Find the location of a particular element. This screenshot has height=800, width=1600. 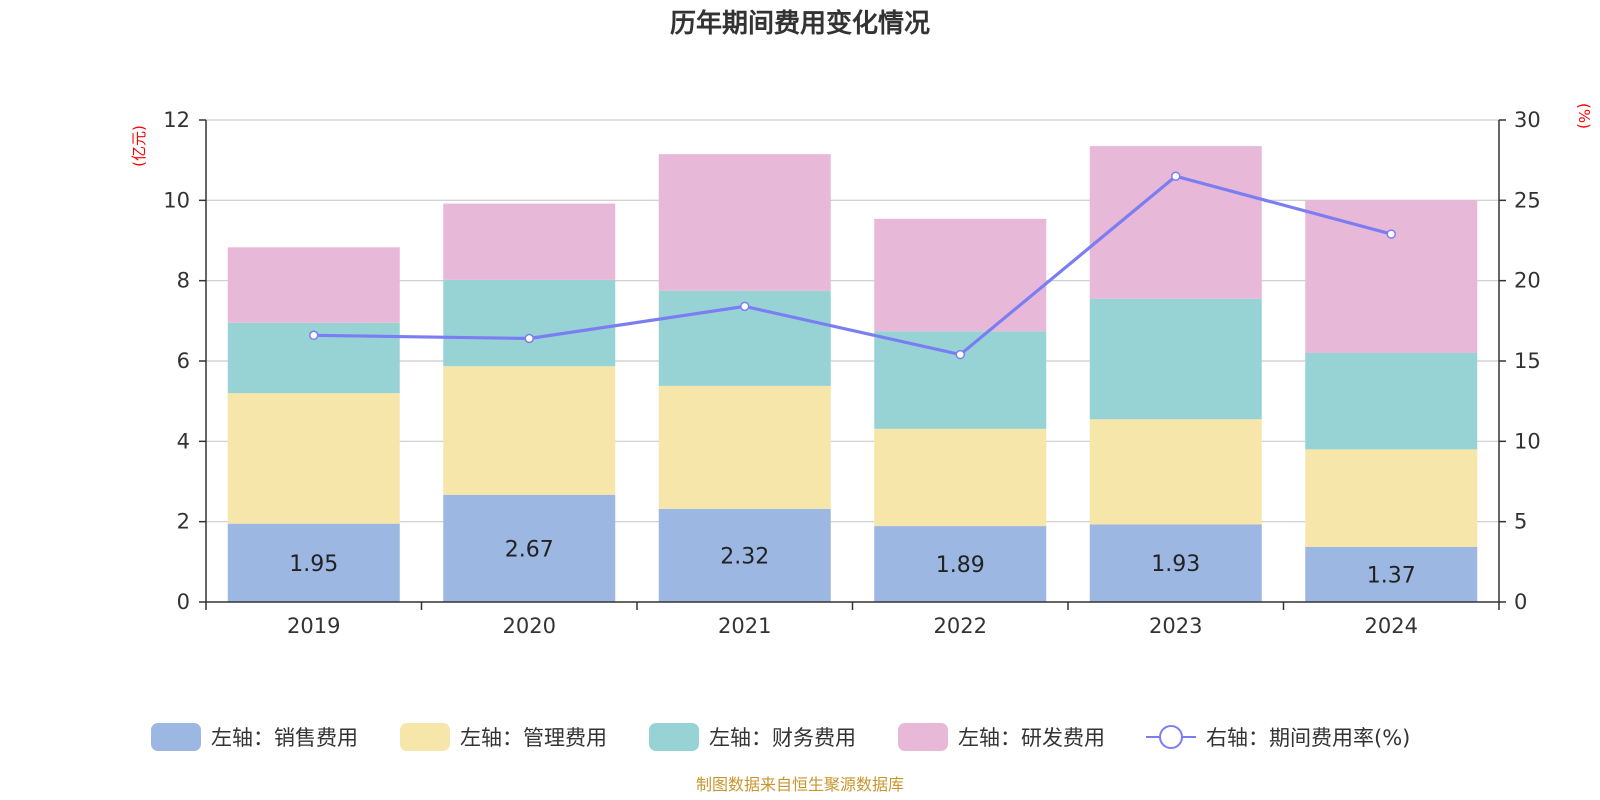

right-tick-label: 20 is located at coordinates (1527, 281).